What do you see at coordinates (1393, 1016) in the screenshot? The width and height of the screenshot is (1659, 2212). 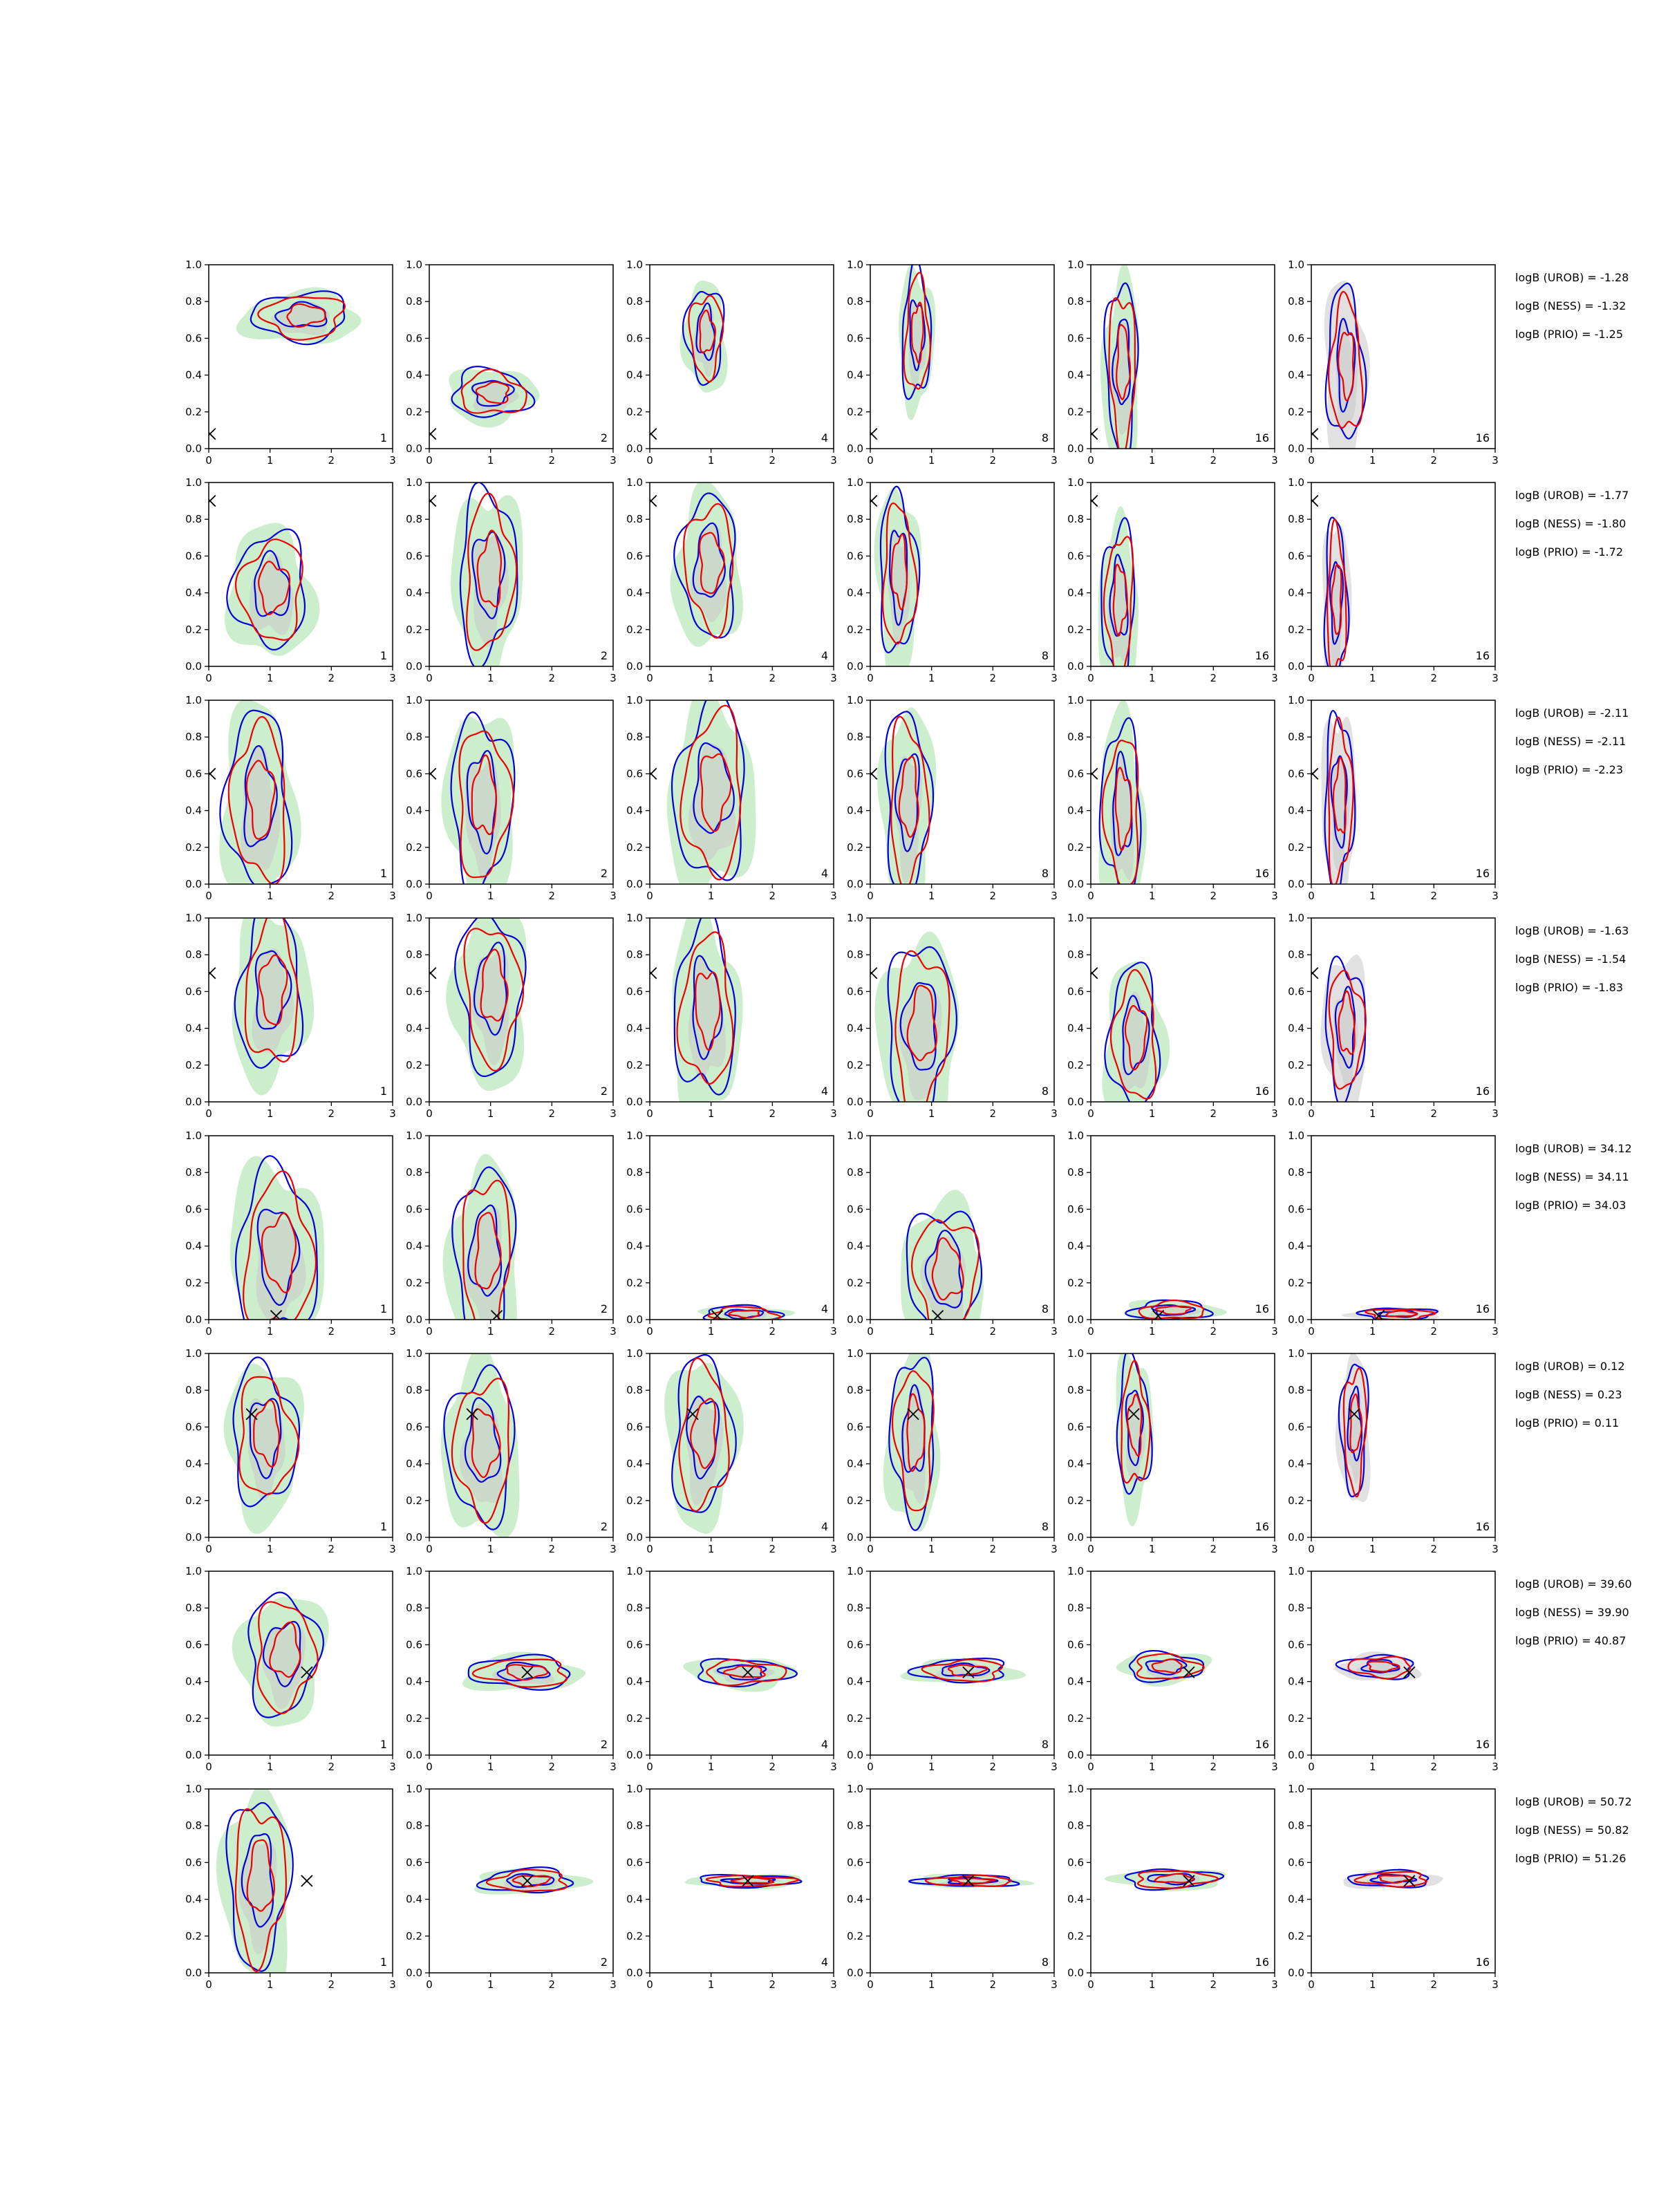 I see `panel-r4-c6: 16 0 1 2 3 0.0 0.2 0.4 0.6 0.8 1.0` at bounding box center [1393, 1016].